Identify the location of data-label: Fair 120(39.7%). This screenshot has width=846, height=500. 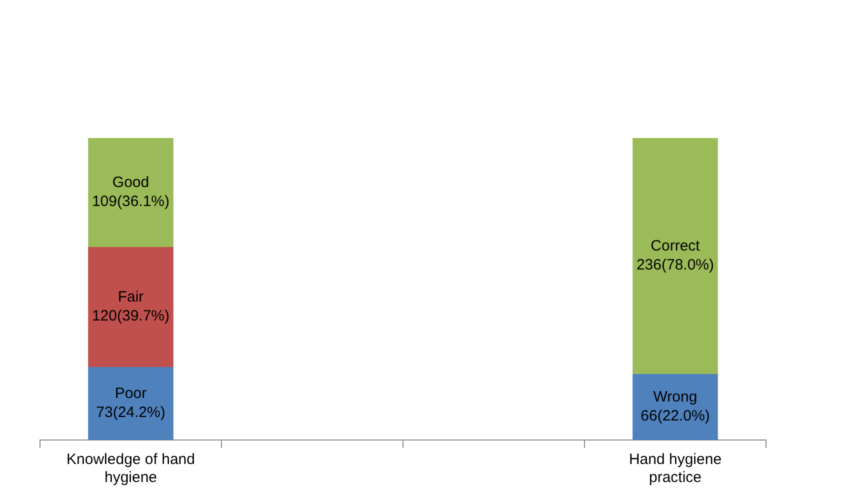
(131, 306).